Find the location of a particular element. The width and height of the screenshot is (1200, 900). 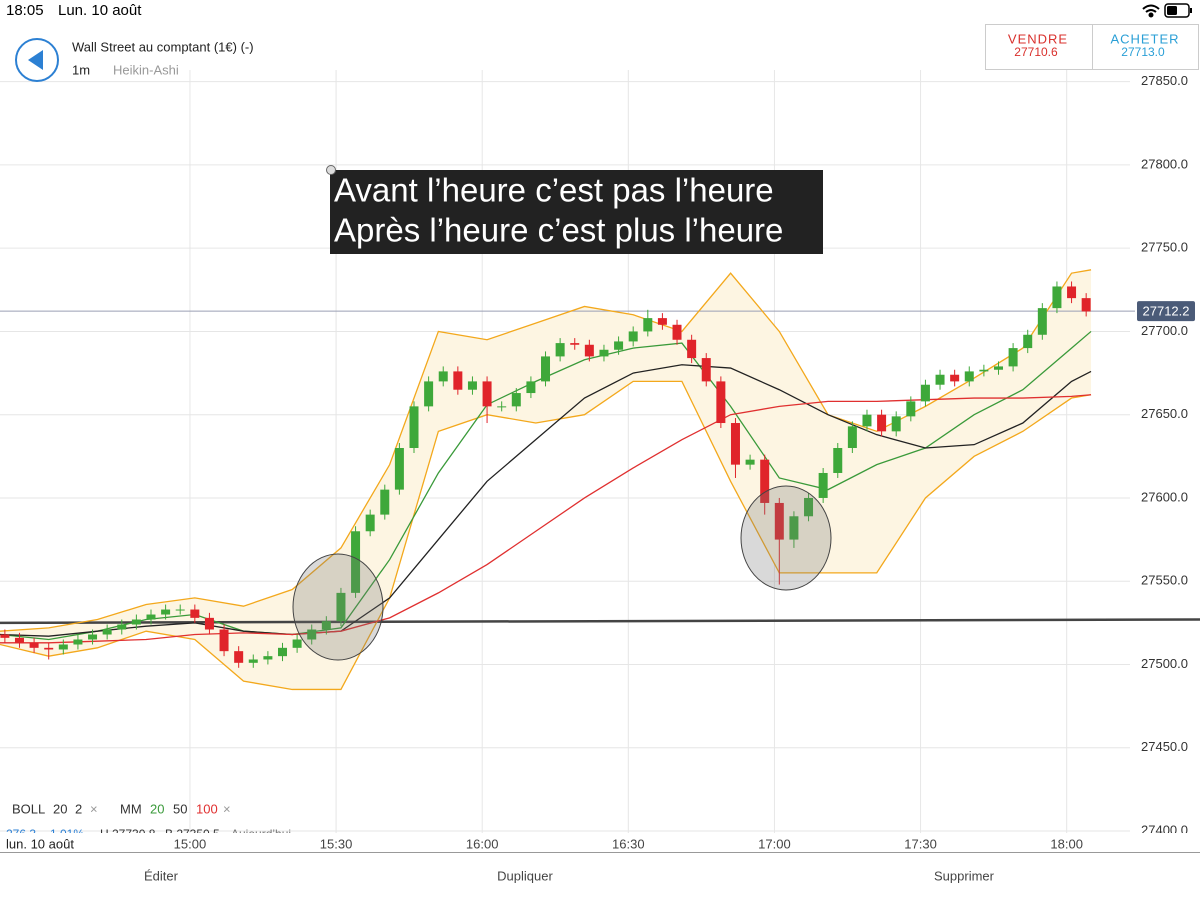

buy-button: ACHETER 27713.0 is located at coordinates (1145, 47).